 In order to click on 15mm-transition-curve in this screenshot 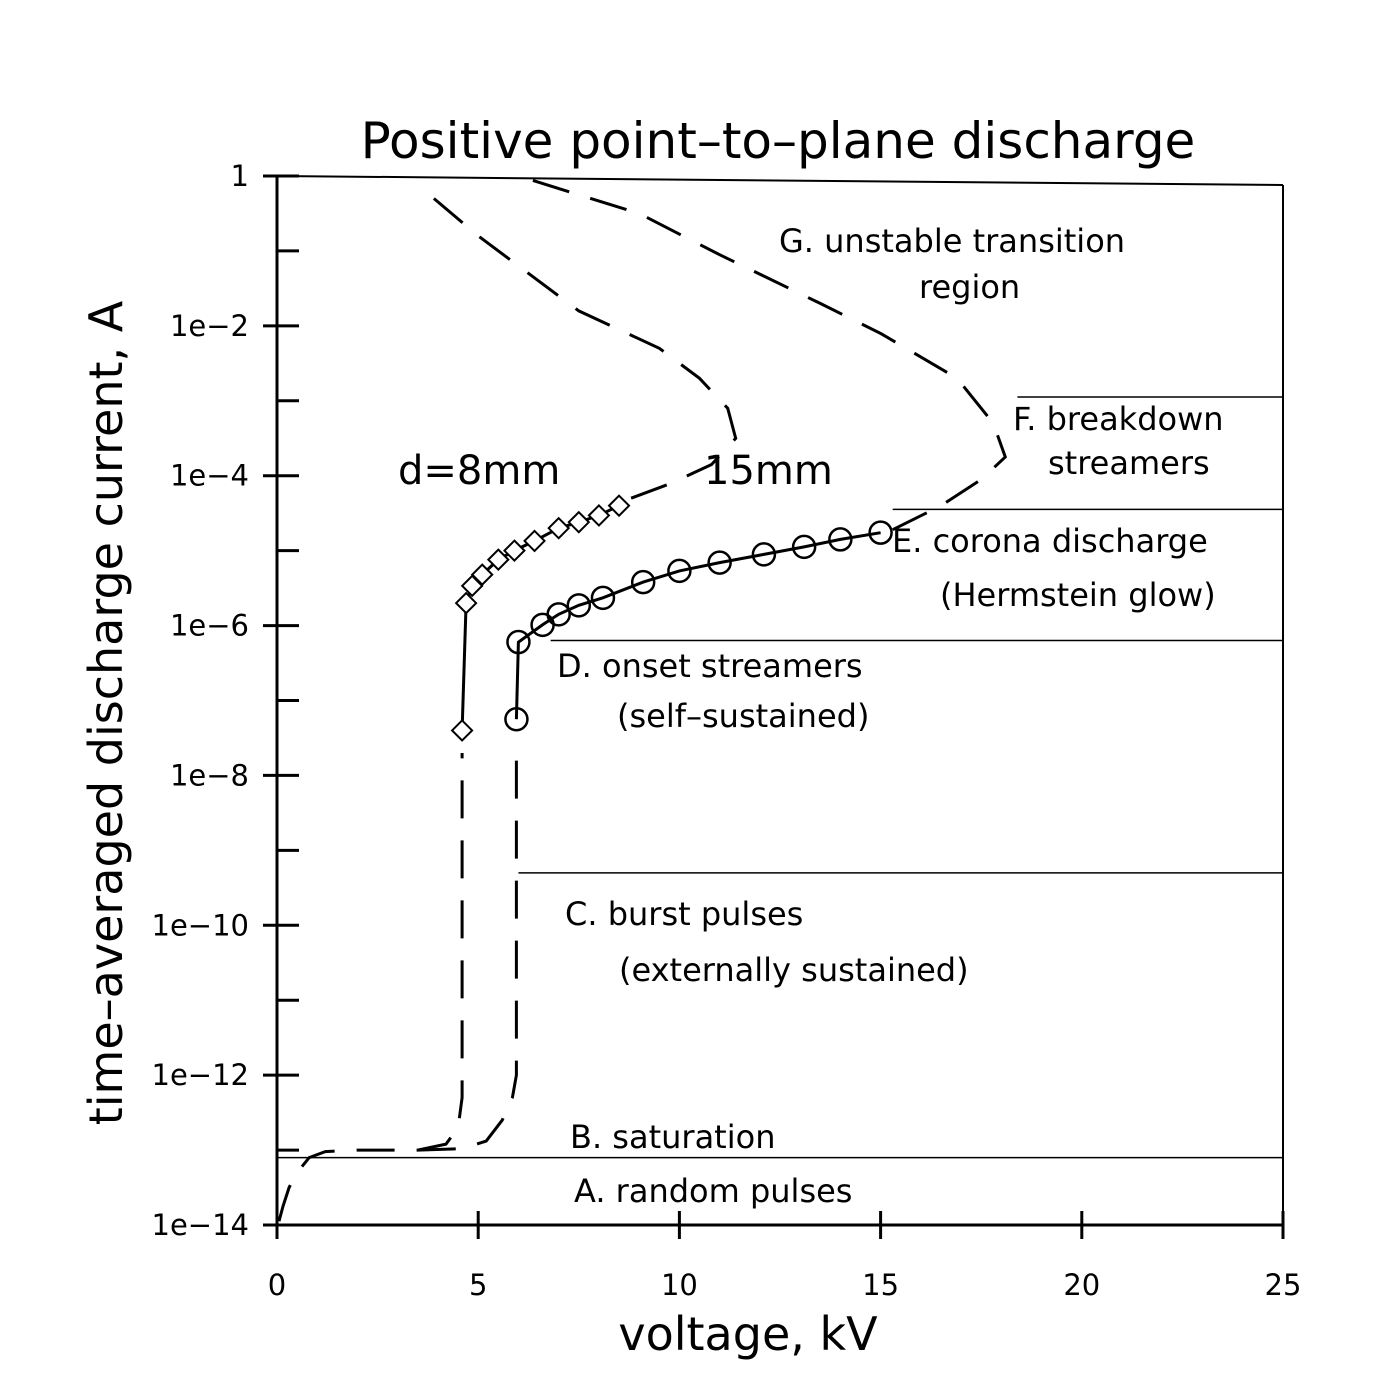, I will do `click(762, 353)`.